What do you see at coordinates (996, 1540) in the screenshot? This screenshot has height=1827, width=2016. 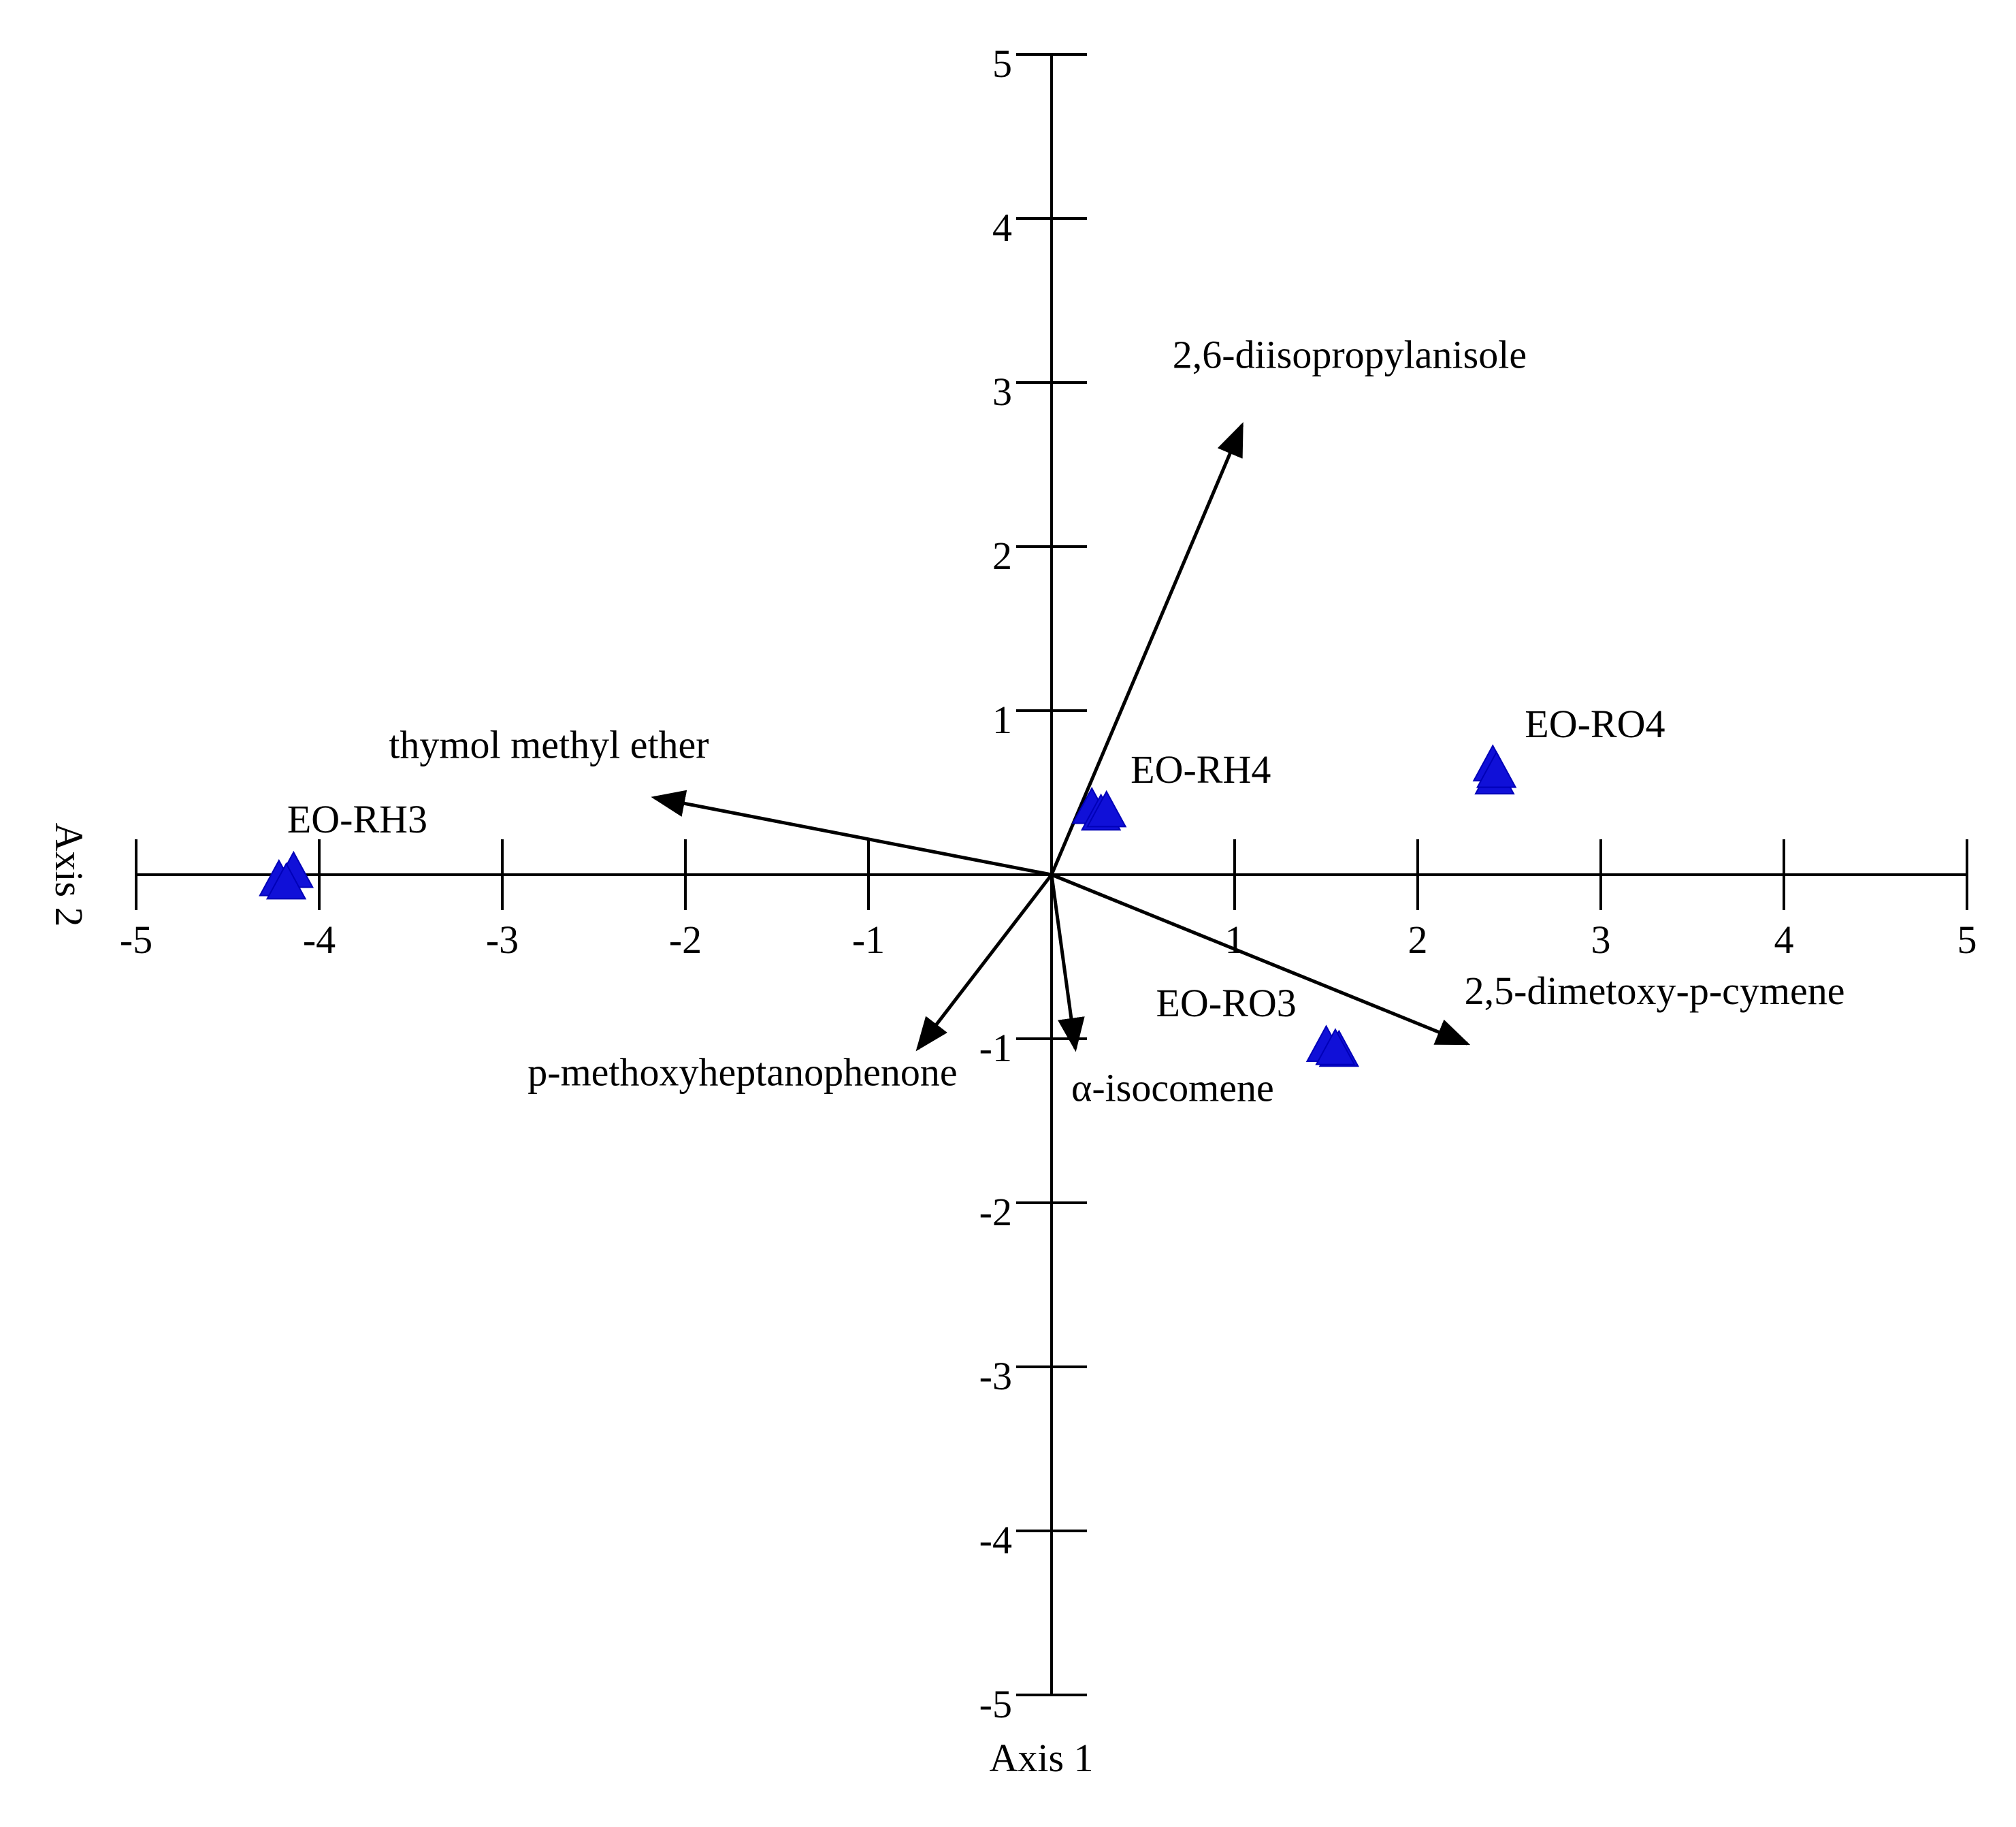 I see `y-tick-label-4: -4` at bounding box center [996, 1540].